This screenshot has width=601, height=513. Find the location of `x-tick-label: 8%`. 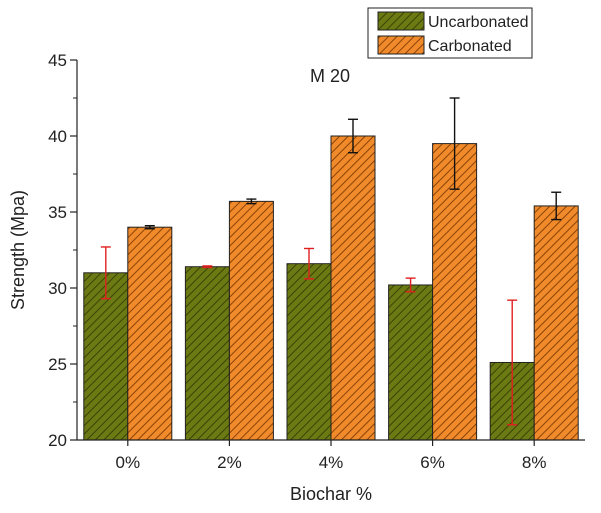

x-tick-label: 8% is located at coordinates (534, 462).